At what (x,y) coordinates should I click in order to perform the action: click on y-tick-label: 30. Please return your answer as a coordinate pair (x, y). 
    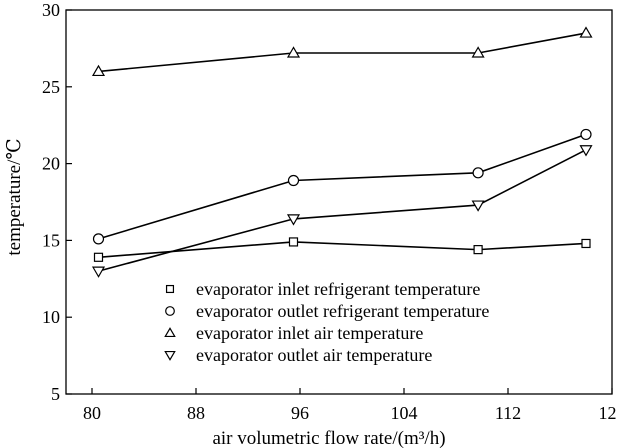
    Looking at the image, I should click on (51, 10).